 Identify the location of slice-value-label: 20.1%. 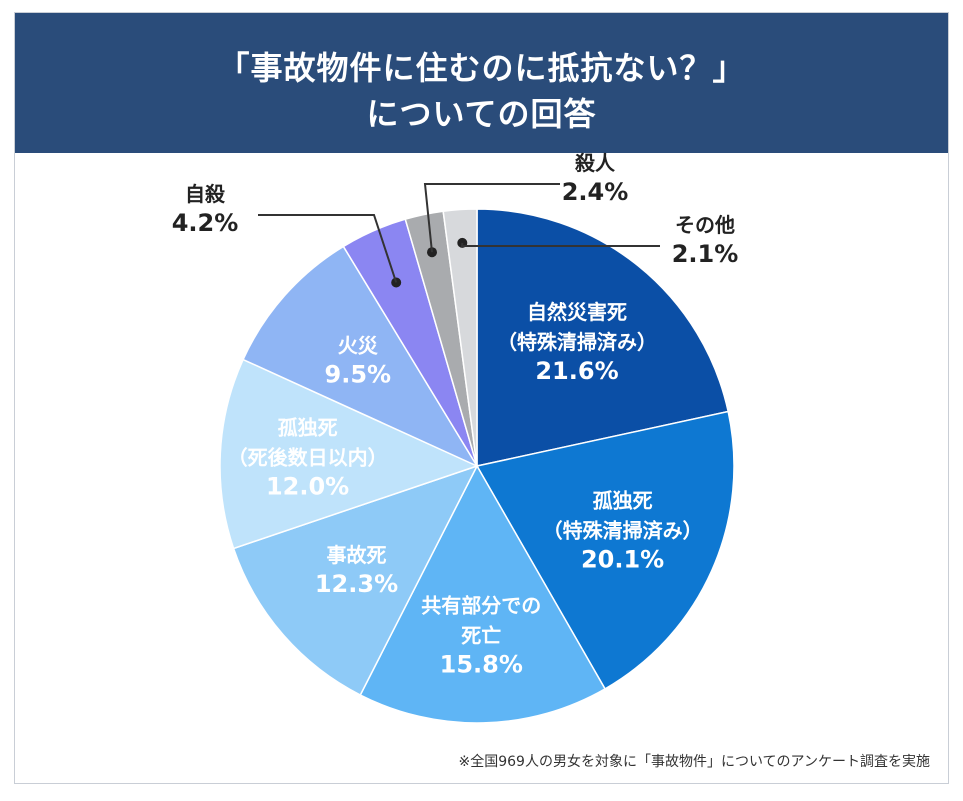
(622, 560).